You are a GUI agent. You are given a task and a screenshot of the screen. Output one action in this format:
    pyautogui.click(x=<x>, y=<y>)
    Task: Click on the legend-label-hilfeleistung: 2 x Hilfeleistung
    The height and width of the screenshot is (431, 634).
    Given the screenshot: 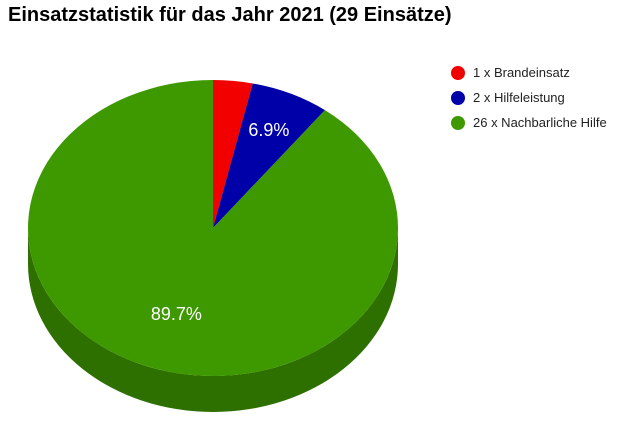 What is the action you would take?
    pyautogui.click(x=519, y=97)
    